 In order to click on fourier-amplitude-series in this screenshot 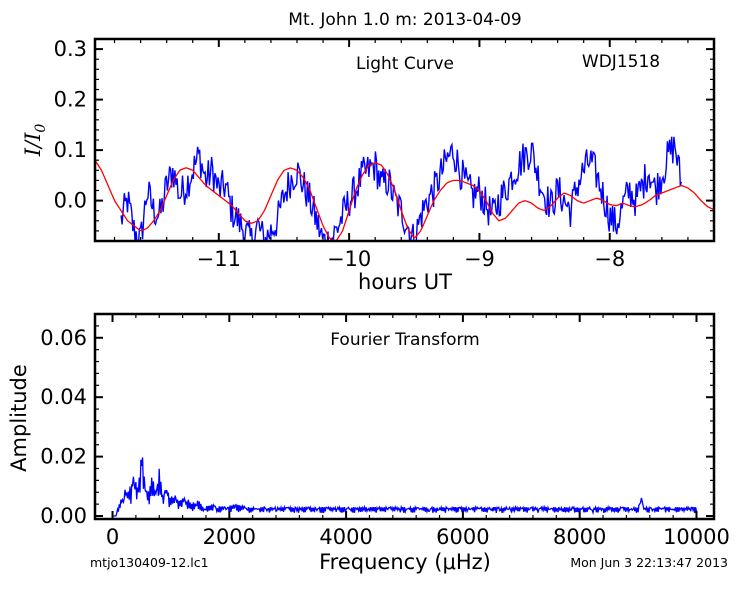, I will do `click(405, 487)`.